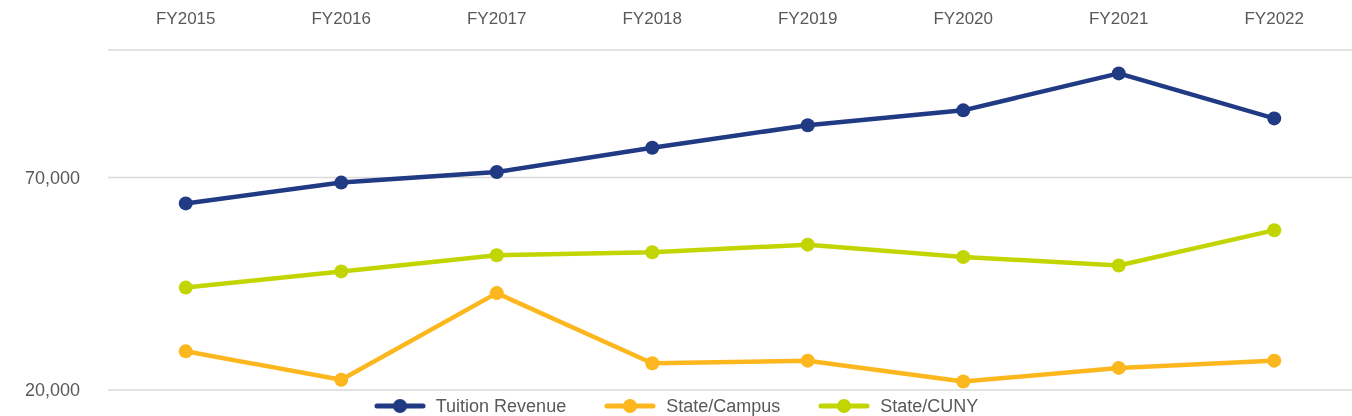 The height and width of the screenshot is (416, 1352). What do you see at coordinates (501, 406) in the screenshot?
I see `legend-label: Tuition Revenue` at bounding box center [501, 406].